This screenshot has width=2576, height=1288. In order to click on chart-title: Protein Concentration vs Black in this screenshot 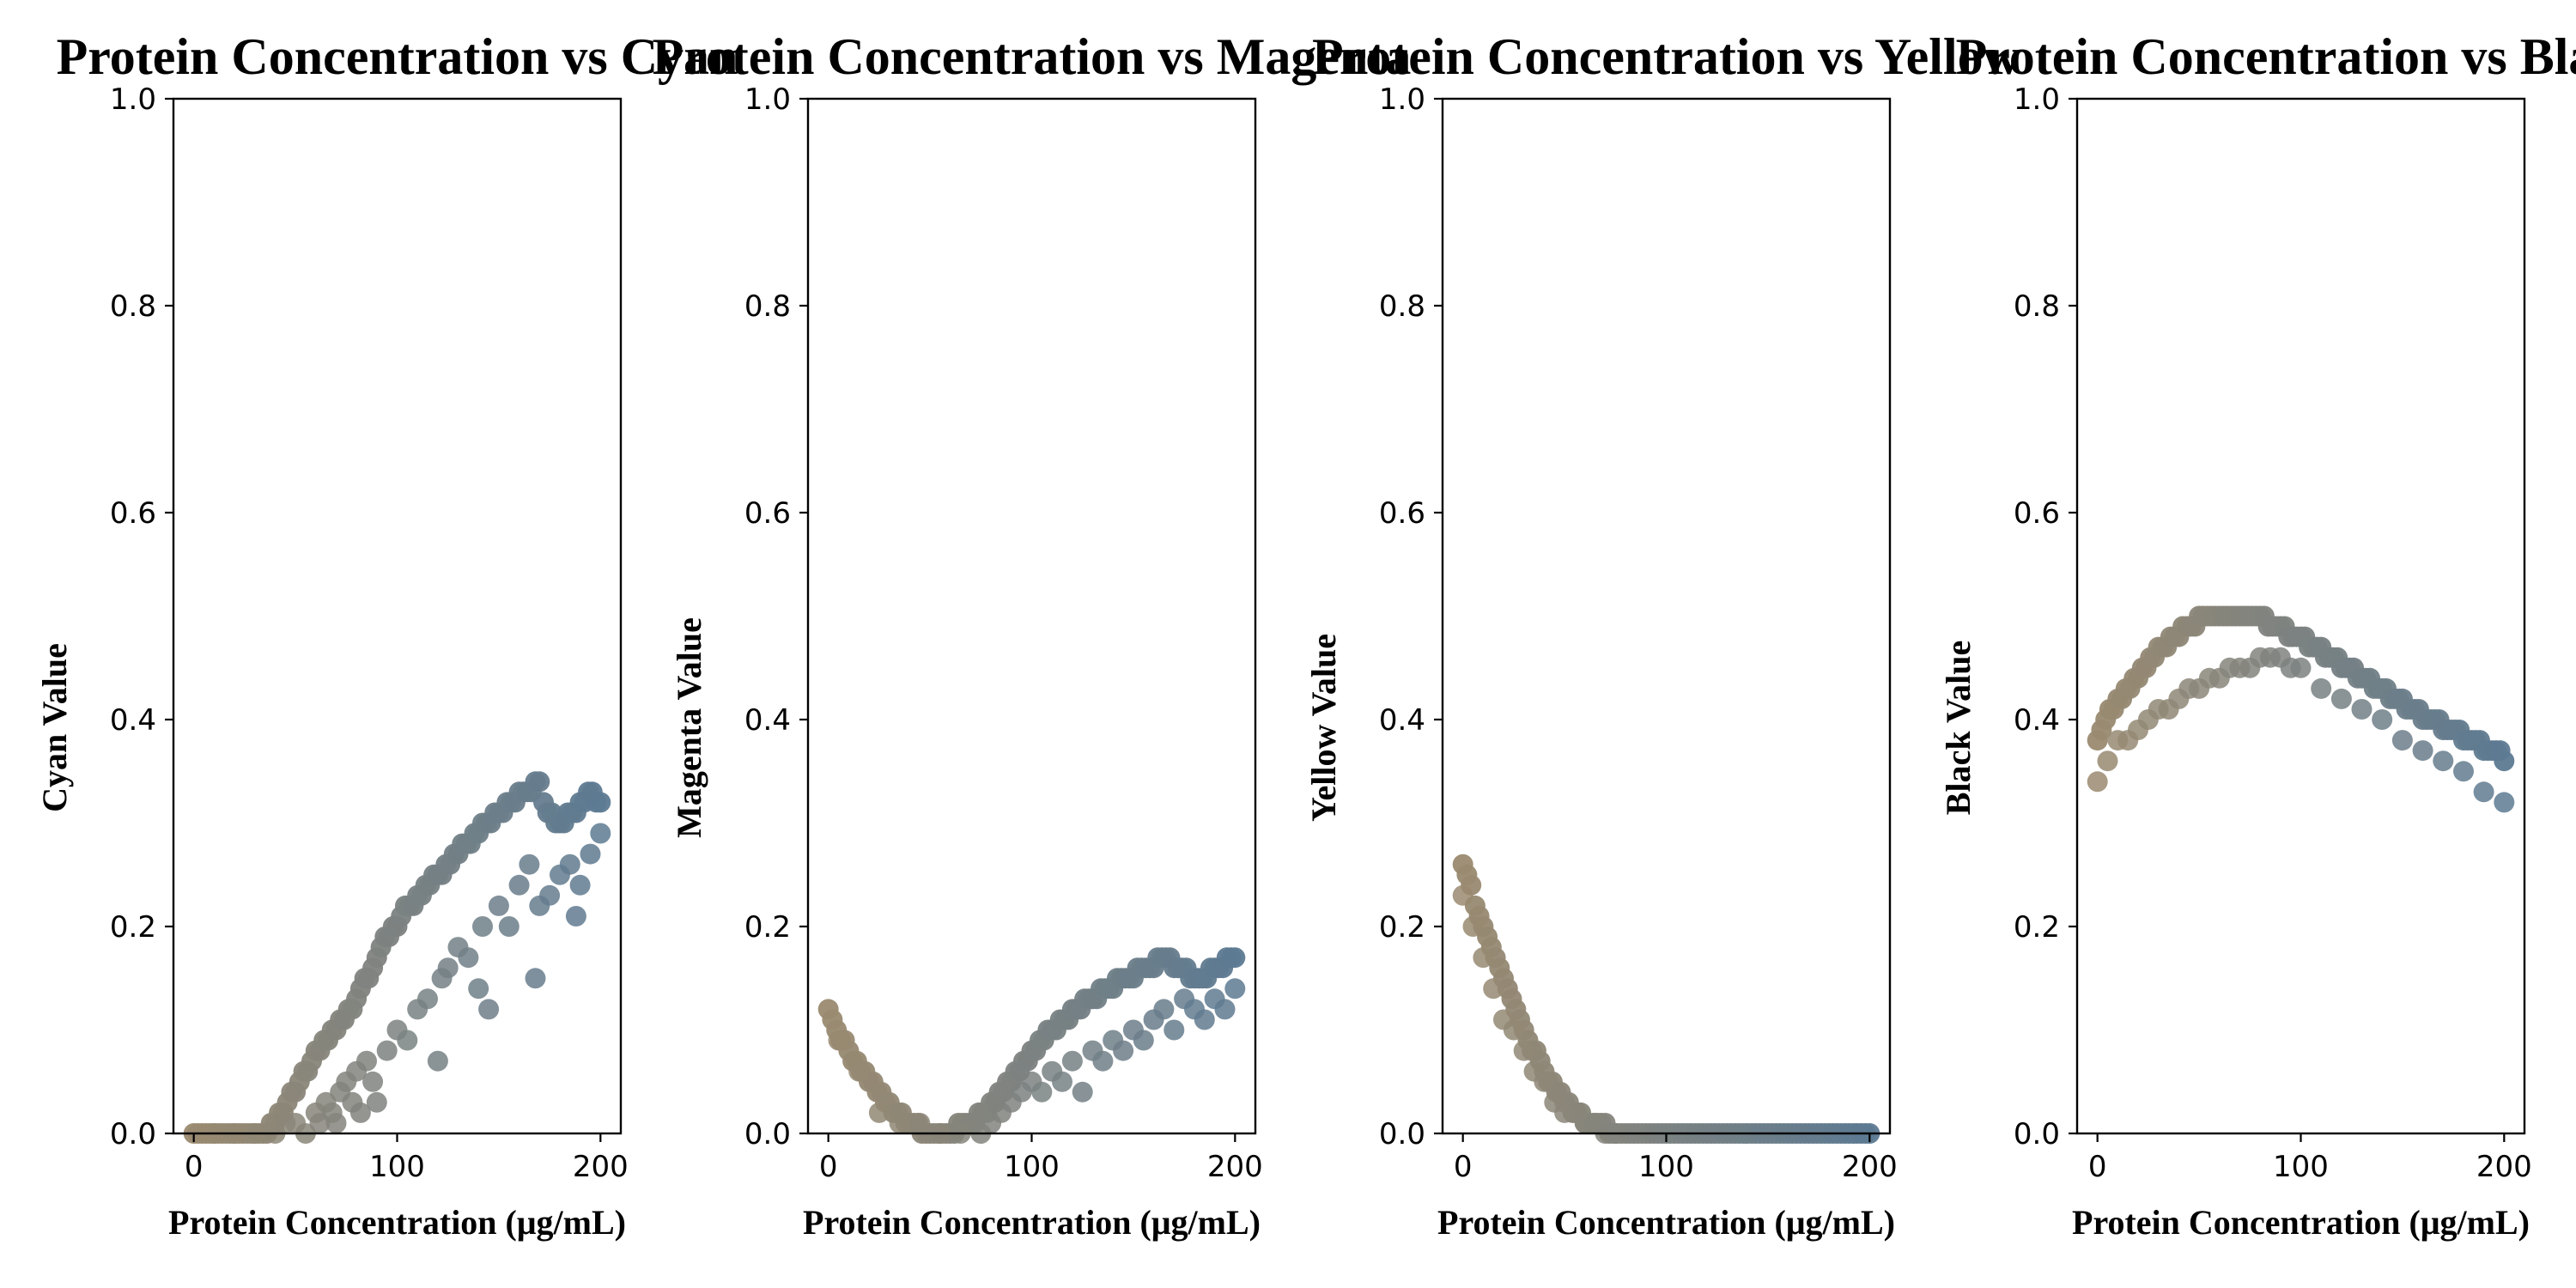, I will do `click(2266, 56)`.